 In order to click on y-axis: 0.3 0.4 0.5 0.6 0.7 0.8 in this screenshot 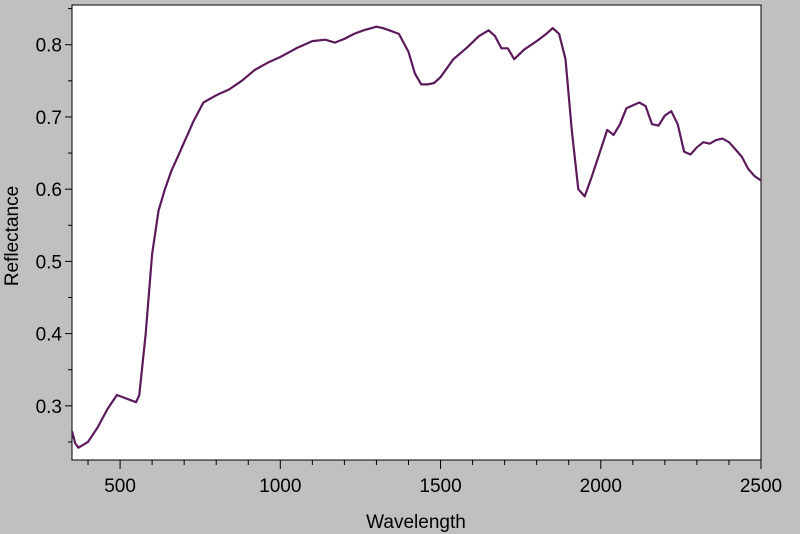, I will do `click(54, 225)`.